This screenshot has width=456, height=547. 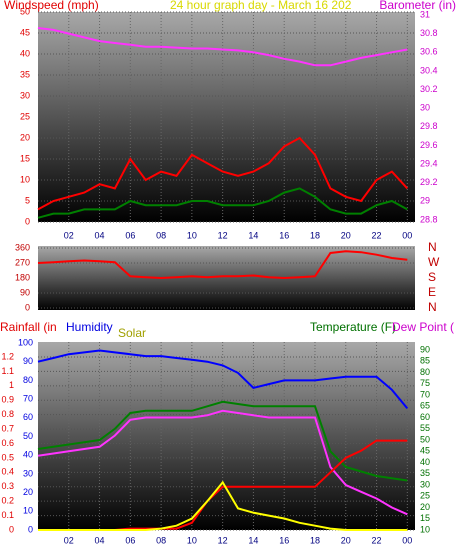 I want to click on y3-axis-label: Humidity, so click(x=89, y=327).